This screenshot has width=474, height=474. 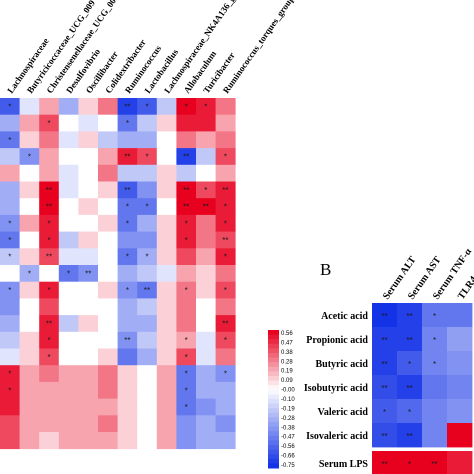 What do you see at coordinates (287, 343) in the screenshot?
I see `colorbar-tick-label: 0.47` at bounding box center [287, 343].